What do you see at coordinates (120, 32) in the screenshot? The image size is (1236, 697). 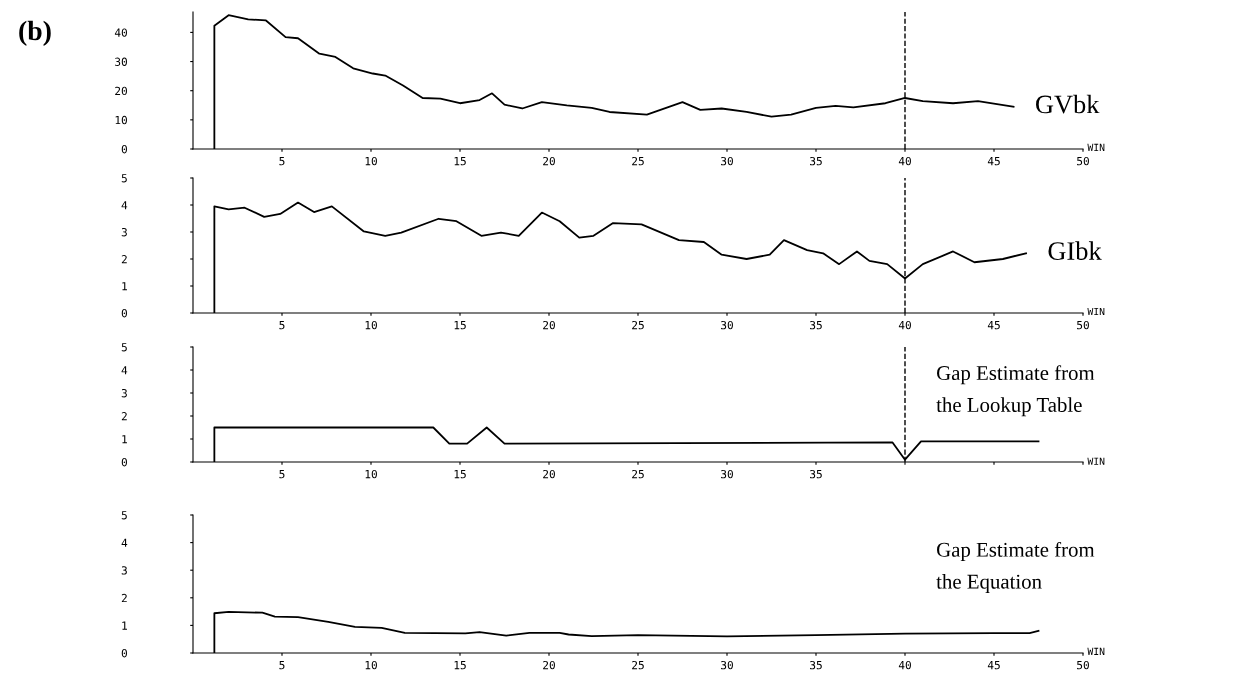 I see `y-tick-label: 40` at bounding box center [120, 32].